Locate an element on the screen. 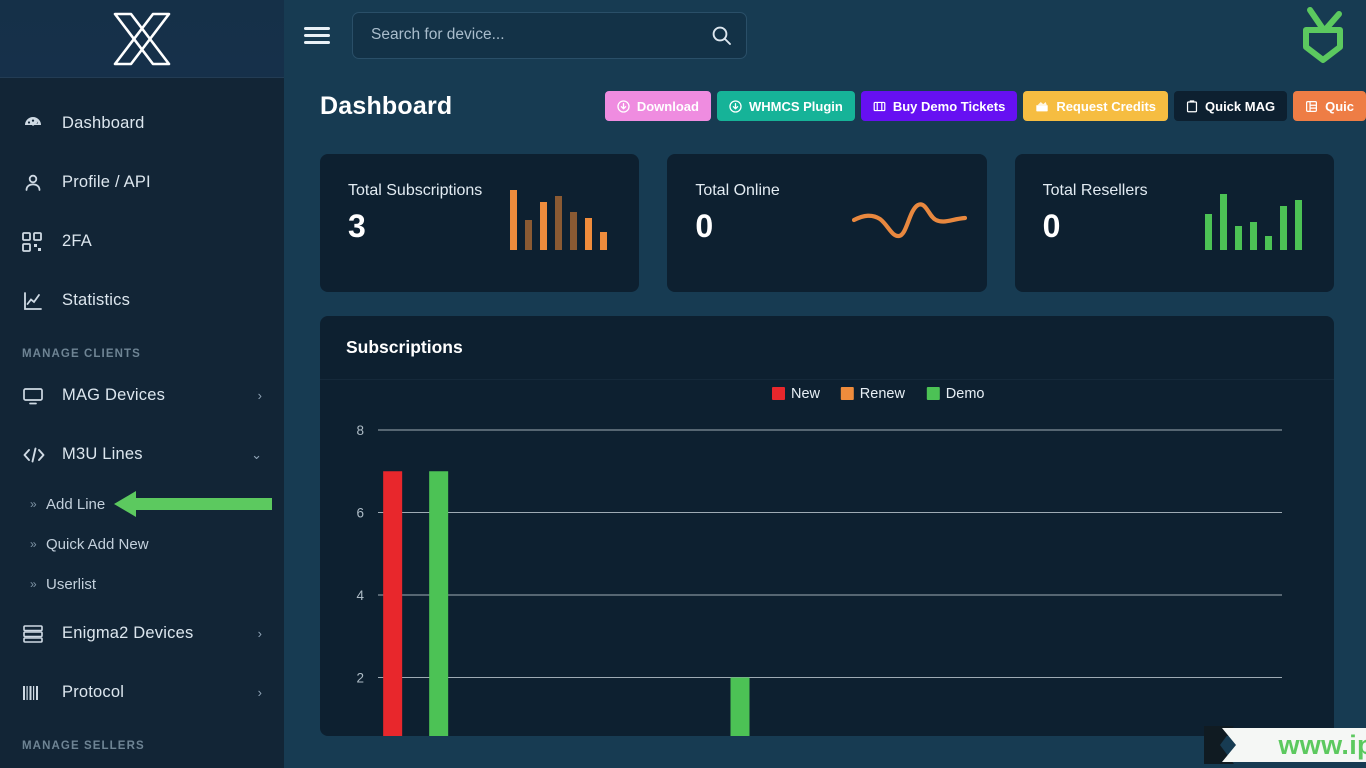 The image size is (1366, 768). sidebar-logo is located at coordinates (142, 39).